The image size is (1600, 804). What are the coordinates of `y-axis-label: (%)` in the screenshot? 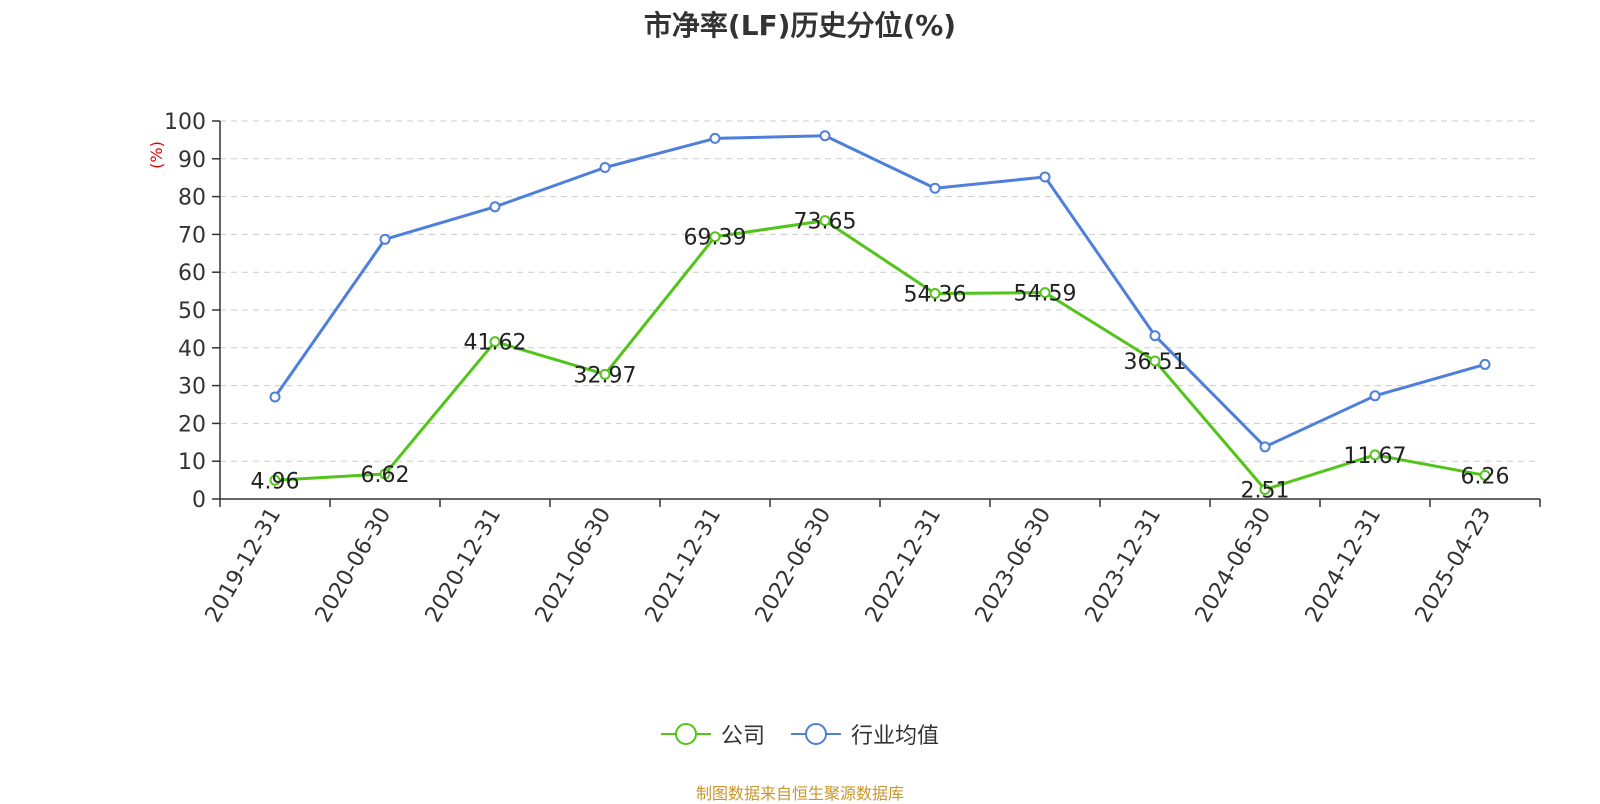 It's located at (156, 155).